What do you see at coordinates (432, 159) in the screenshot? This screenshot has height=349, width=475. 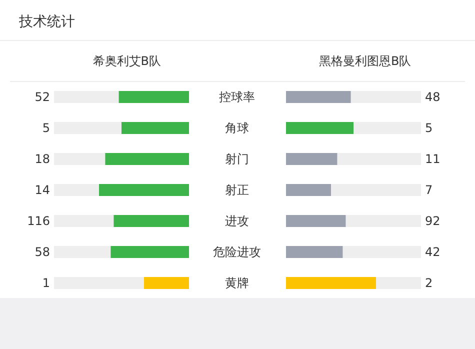 I see `data-label: 11` at bounding box center [432, 159].